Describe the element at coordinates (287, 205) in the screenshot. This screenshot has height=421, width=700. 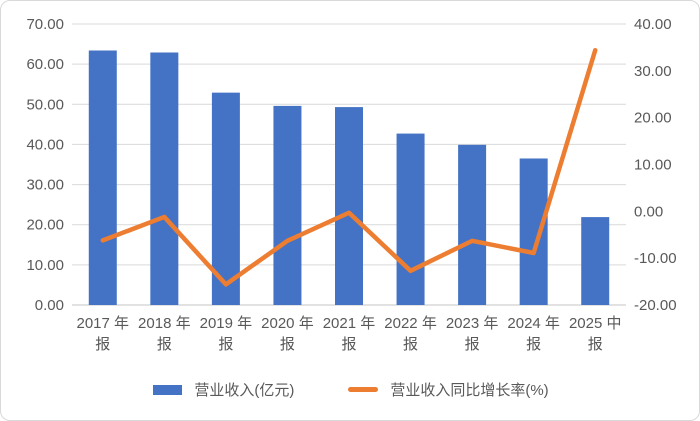
I see `revenue-bar-2020年报` at that location.